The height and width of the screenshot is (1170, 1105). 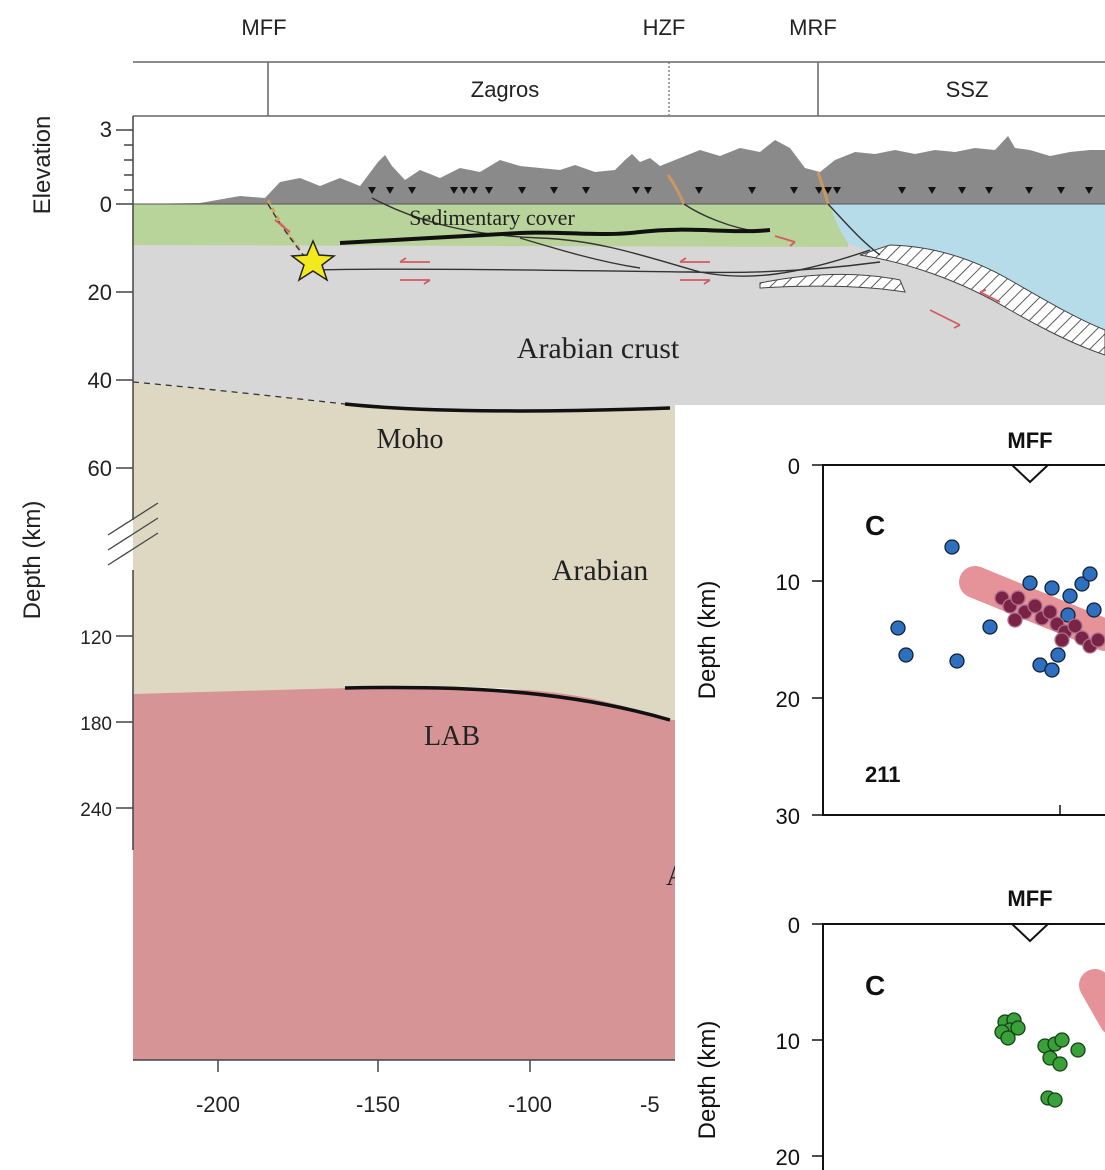 I want to click on inset-top-y-ticks, so click(x=936, y=640).